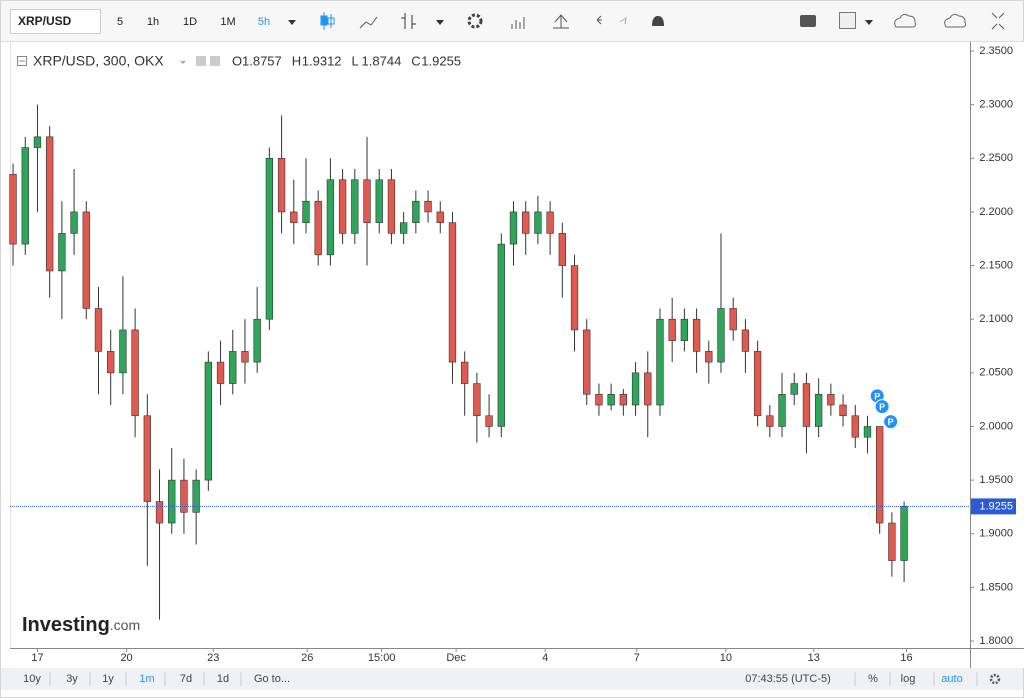  What do you see at coordinates (441, 60) in the screenshot?
I see `ohlc-value: 1.9255` at bounding box center [441, 60].